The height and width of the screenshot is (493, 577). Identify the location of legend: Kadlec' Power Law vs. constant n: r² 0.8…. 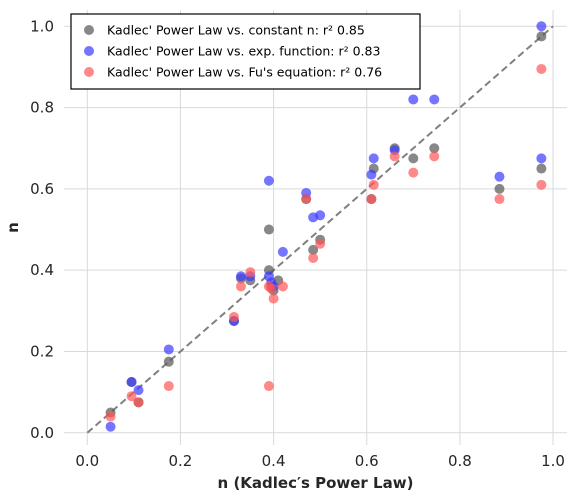
(245, 51).